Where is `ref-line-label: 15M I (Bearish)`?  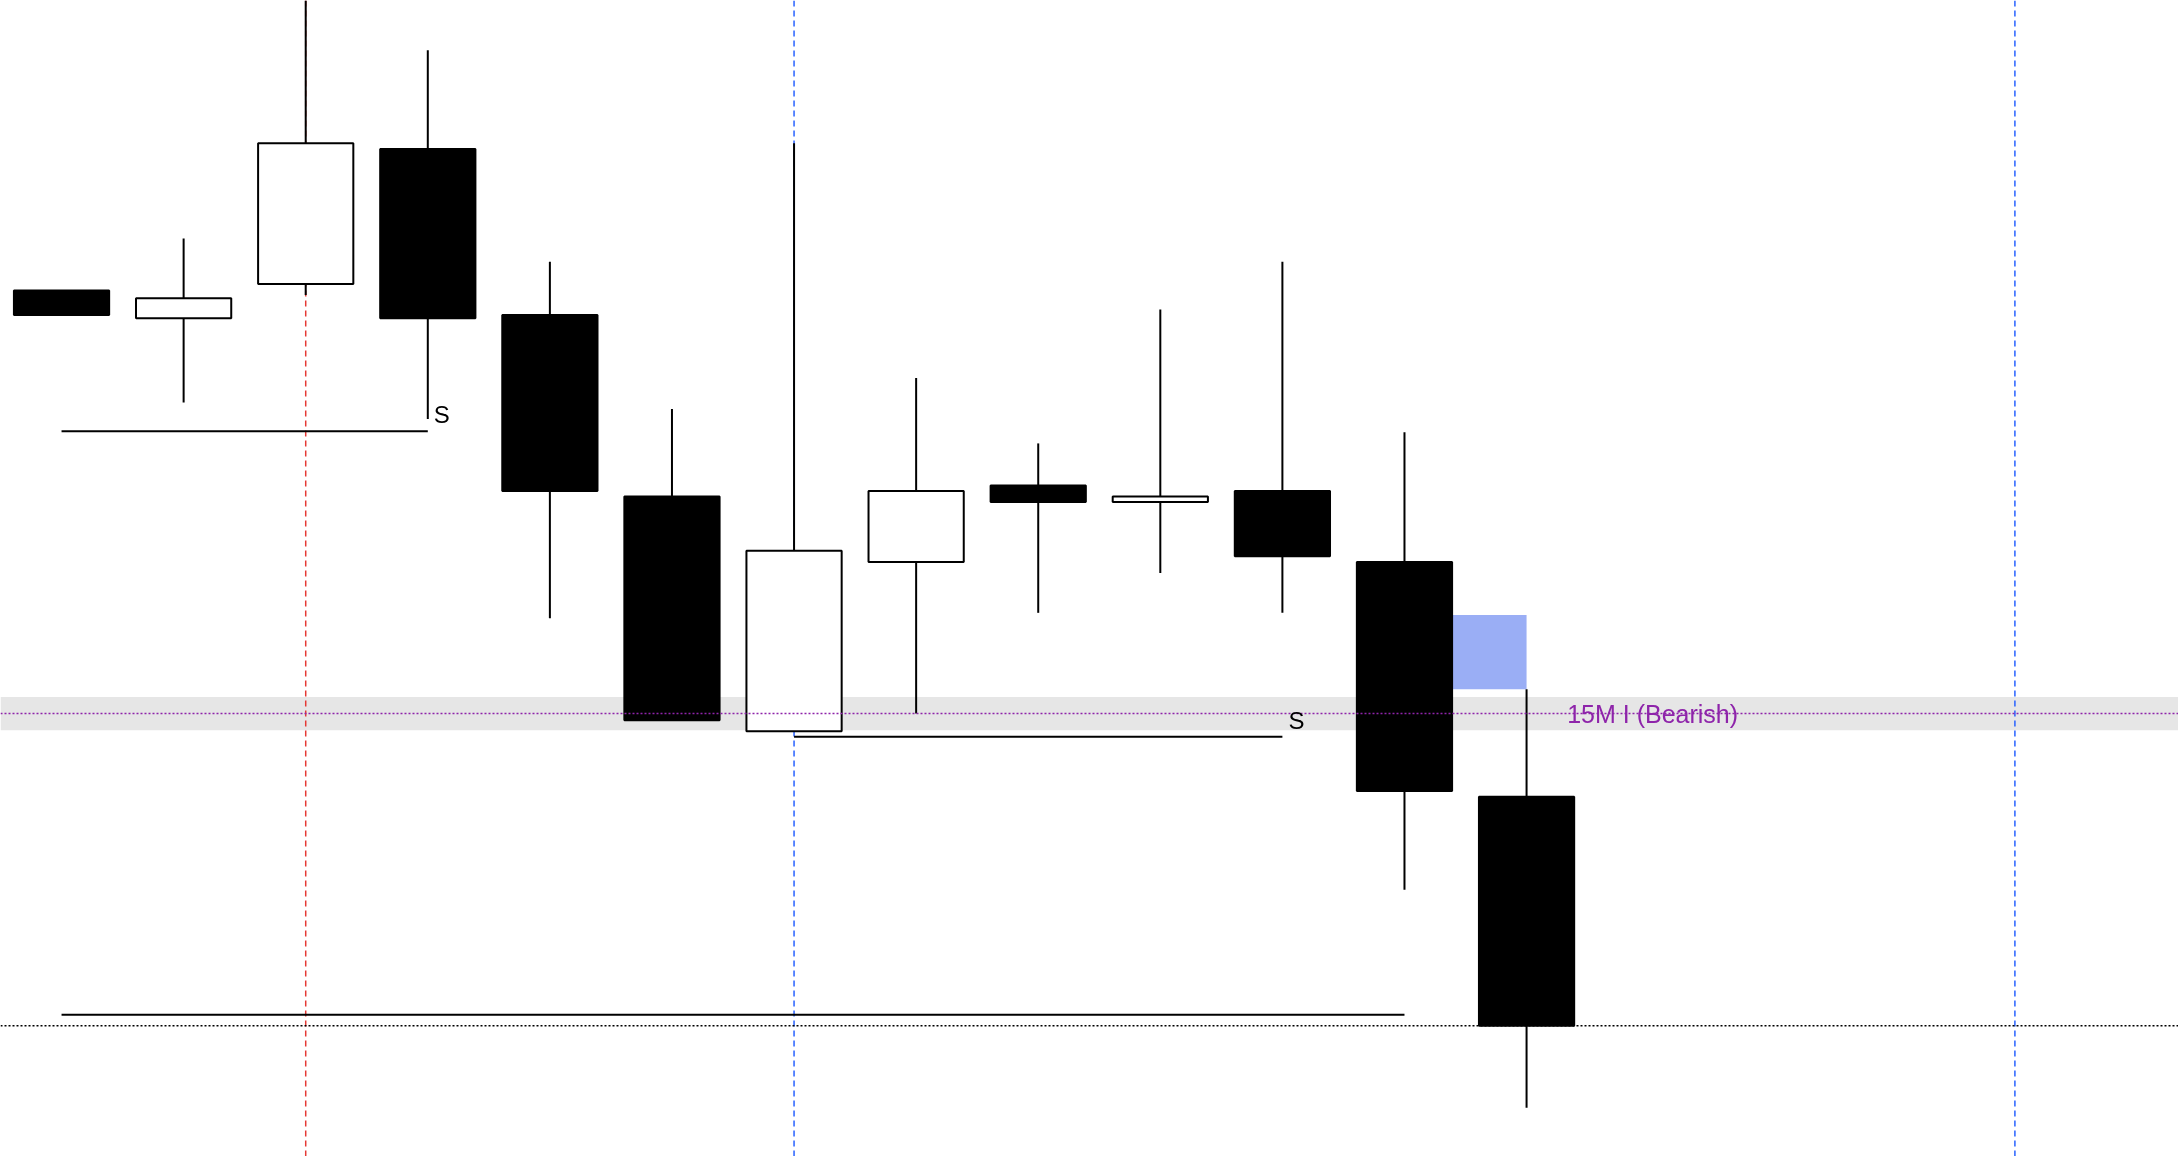
ref-line-label: 15M I (Bearish) is located at coordinates (1653, 713).